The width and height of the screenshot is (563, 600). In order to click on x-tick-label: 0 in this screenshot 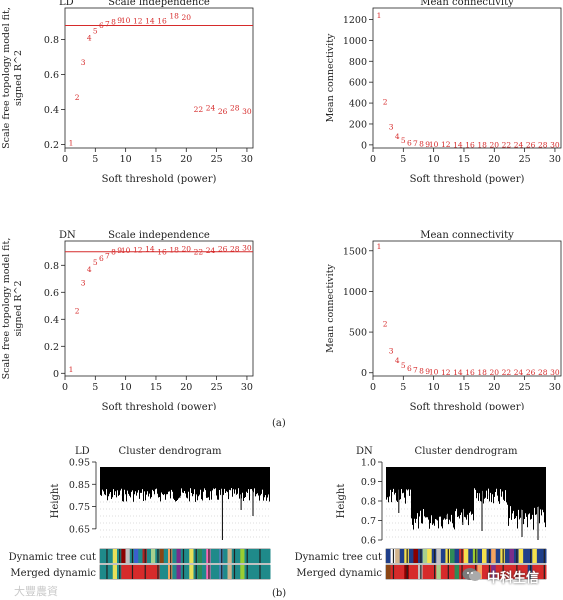, I will do `click(373, 387)`.